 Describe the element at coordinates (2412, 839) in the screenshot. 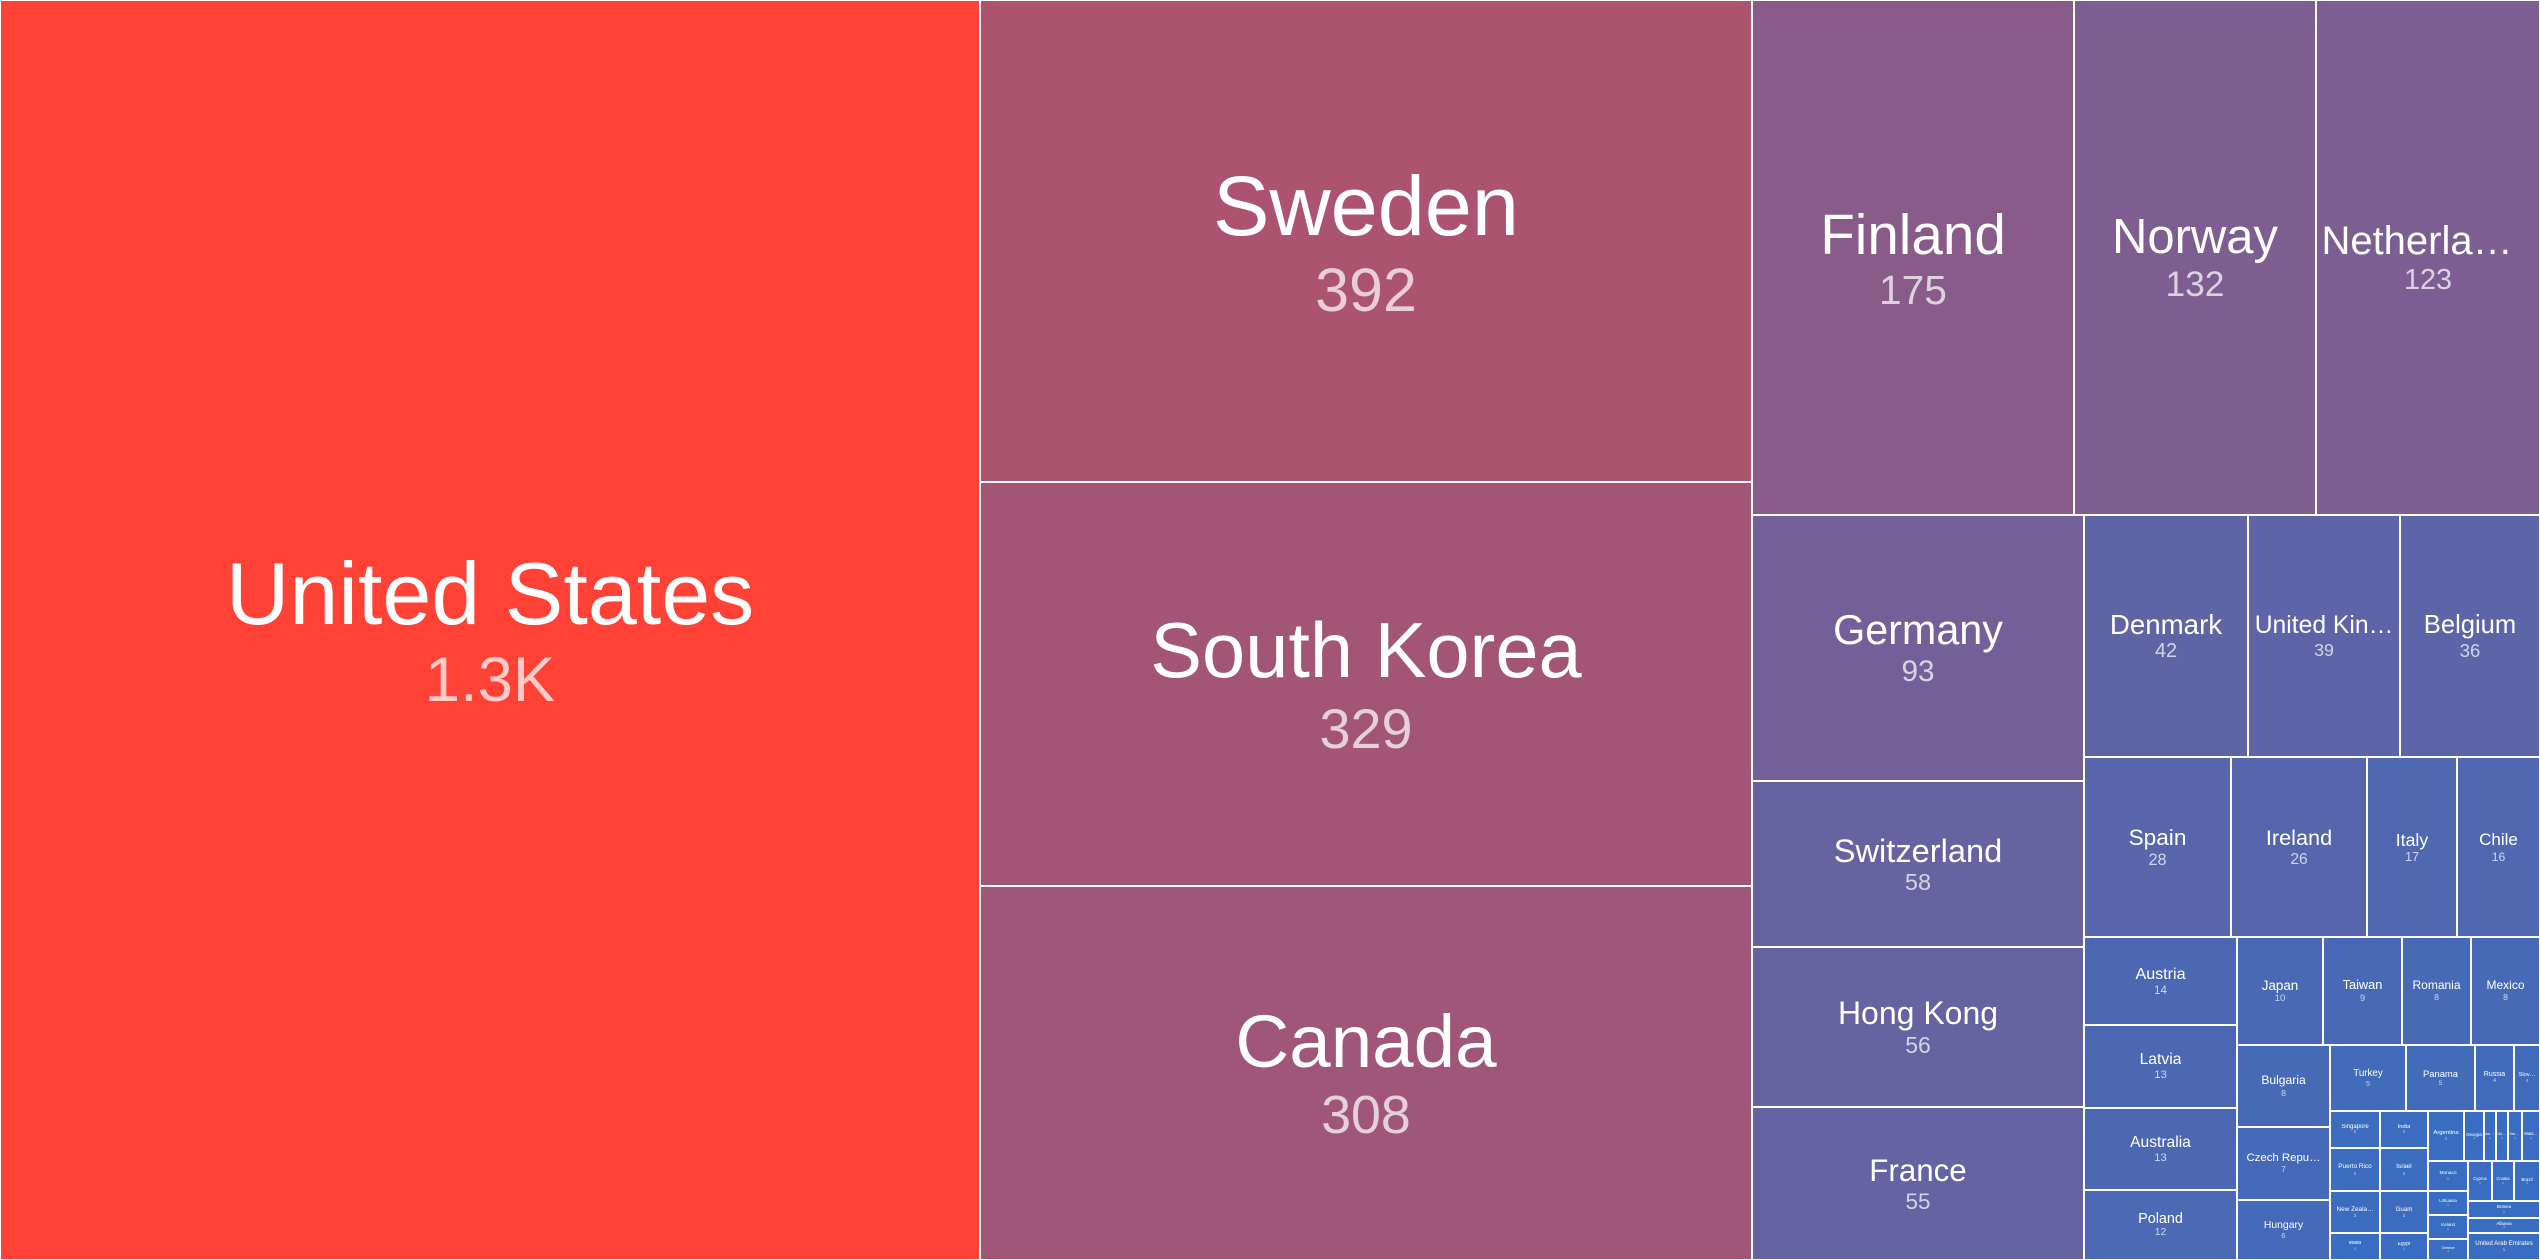

I see `tile-label: Italy` at that location.